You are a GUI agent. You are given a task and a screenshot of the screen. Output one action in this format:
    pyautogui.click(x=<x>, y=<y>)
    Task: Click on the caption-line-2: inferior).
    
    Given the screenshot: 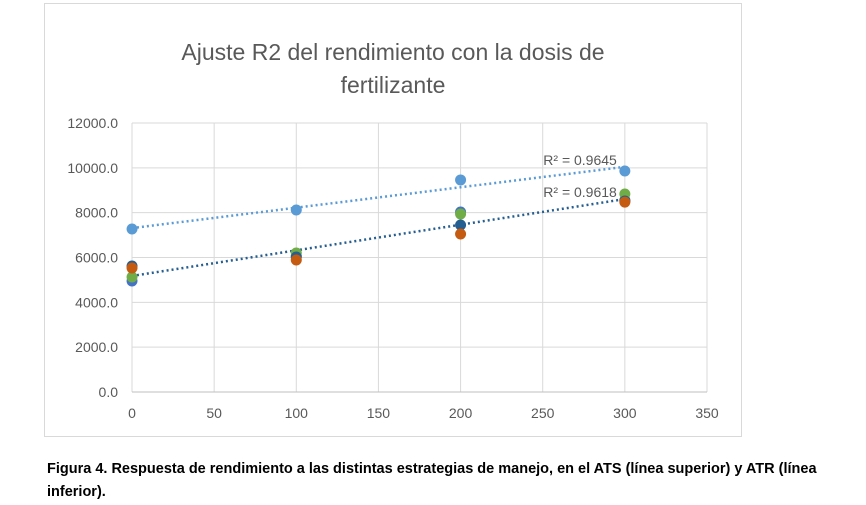 What is the action you would take?
    pyautogui.click(x=76, y=492)
    